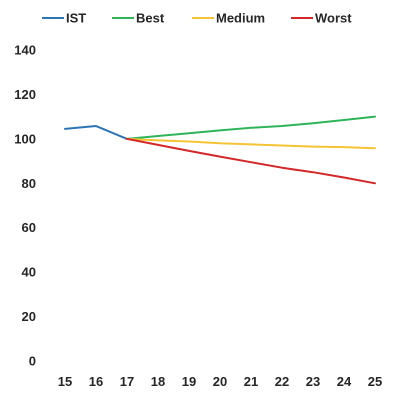 The height and width of the screenshot is (395, 409). Describe the element at coordinates (65, 381) in the screenshot. I see `x-tick-label: 15` at that location.